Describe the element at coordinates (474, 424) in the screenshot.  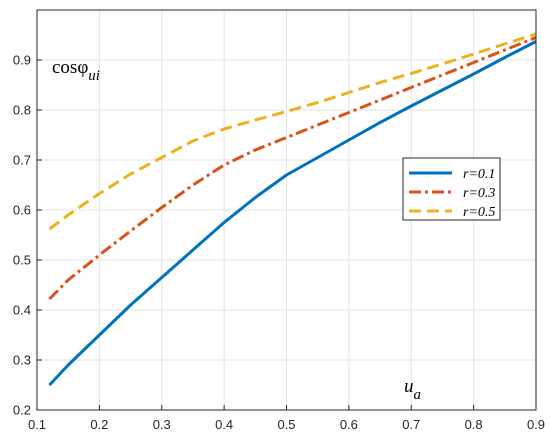
I see `x-tick-label: 0.8` at that location.